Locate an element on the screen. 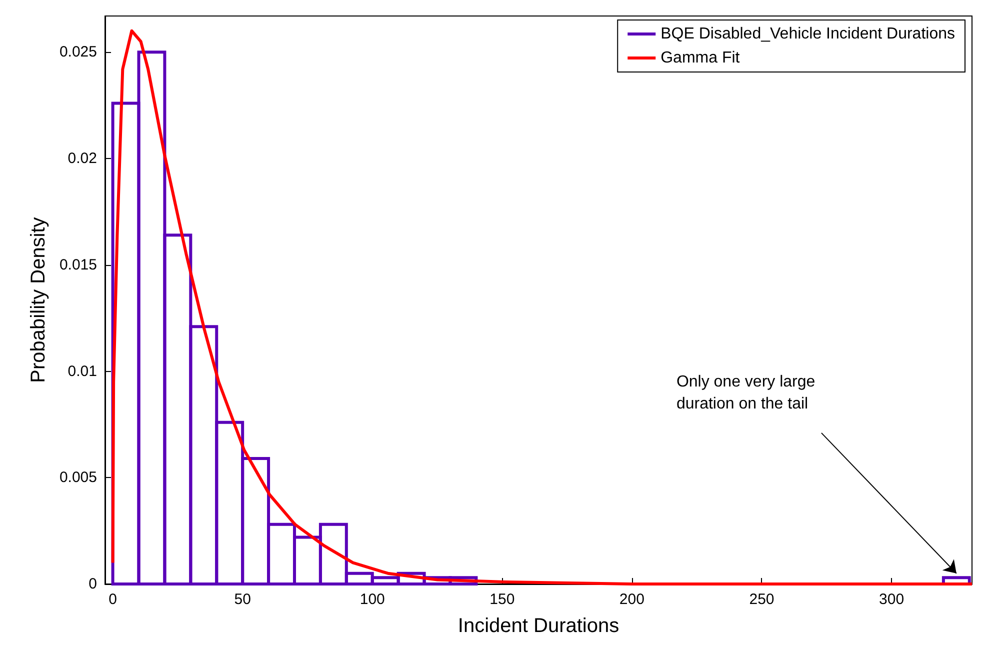 The height and width of the screenshot is (651, 983). y-tick-label: 0.025 is located at coordinates (78, 52).